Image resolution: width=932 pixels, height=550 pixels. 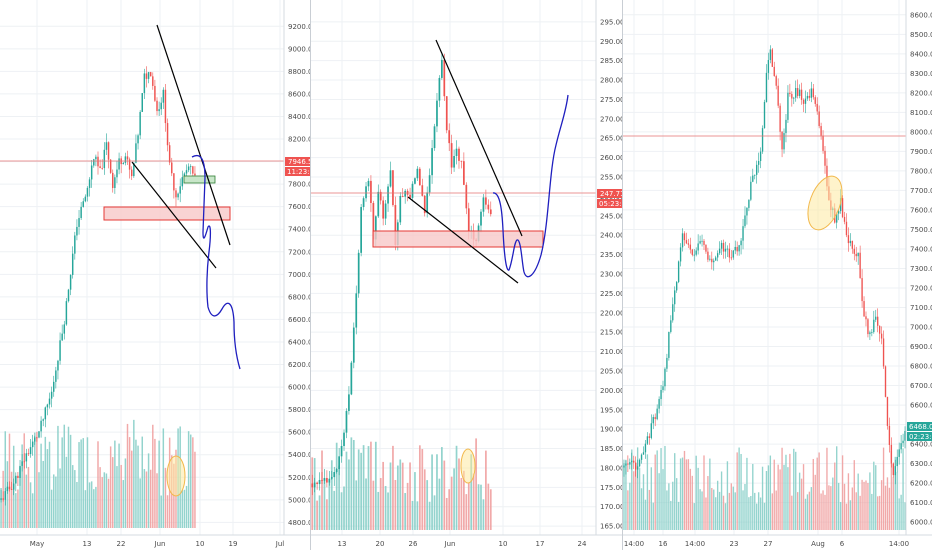 I want to click on panel-2-lower-trendline, so click(x=463, y=240).